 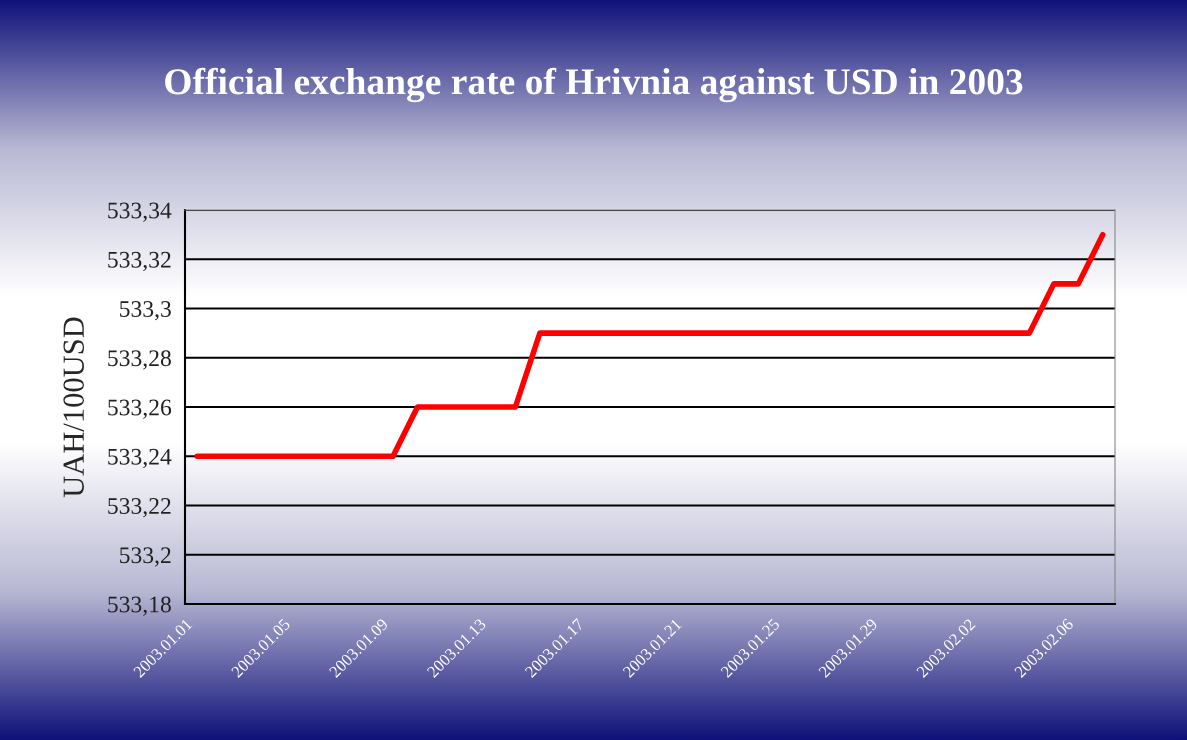 What do you see at coordinates (140, 458) in the screenshot?
I see `y-tick-label: 533,24` at bounding box center [140, 458].